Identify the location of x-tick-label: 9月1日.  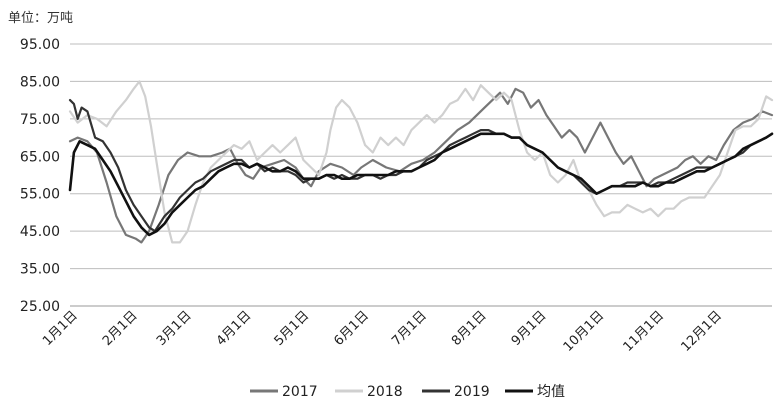
(529, 328).